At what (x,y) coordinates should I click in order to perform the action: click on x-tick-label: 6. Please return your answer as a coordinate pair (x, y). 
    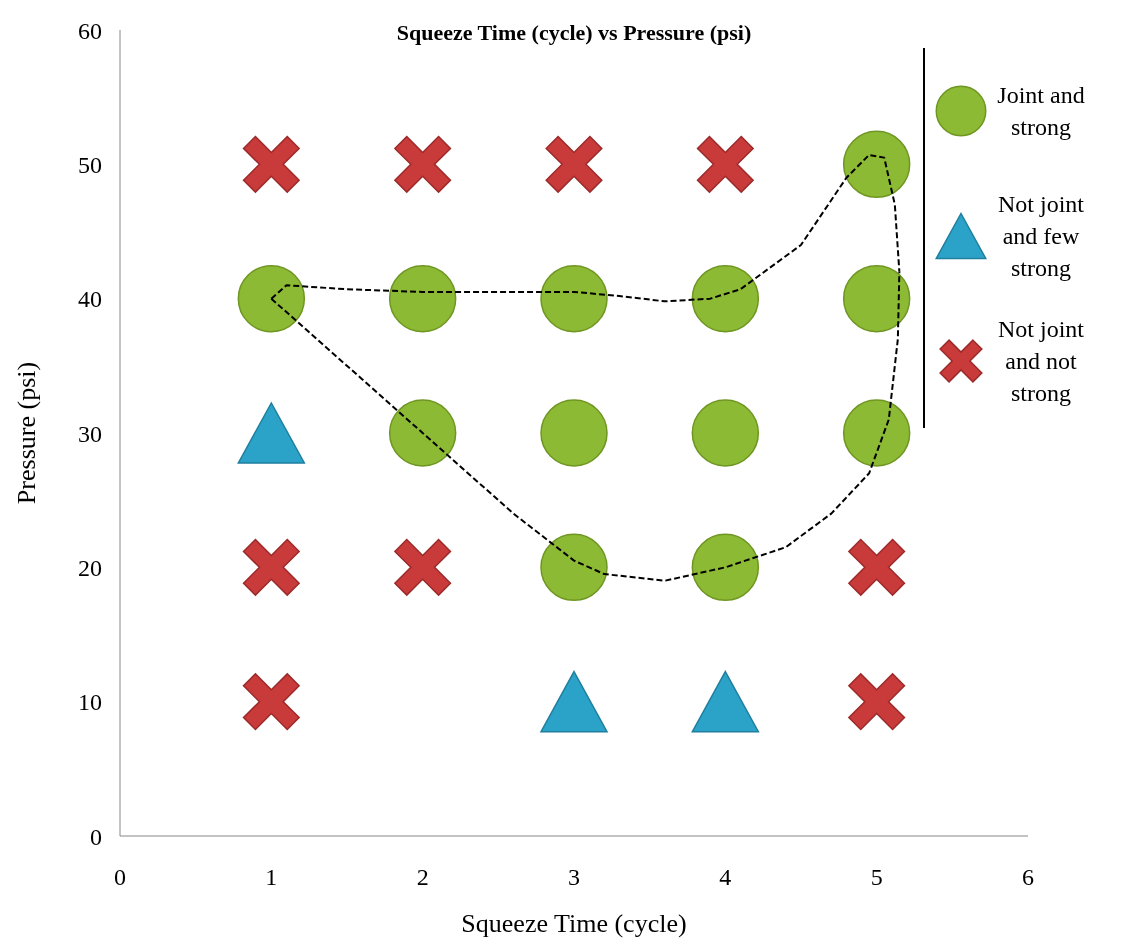
    Looking at the image, I should click on (1028, 877).